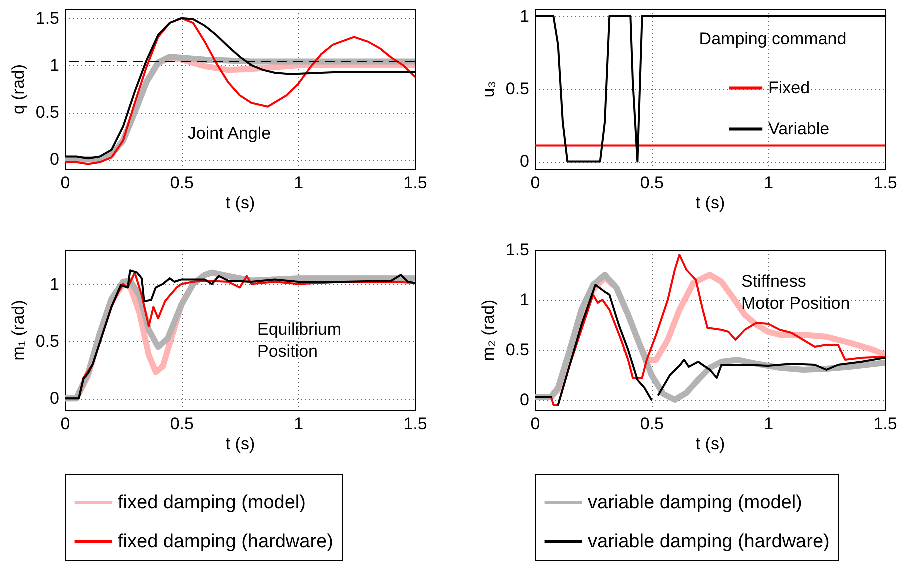  What do you see at coordinates (230, 133) in the screenshot?
I see `annotation: Joint Angle` at bounding box center [230, 133].